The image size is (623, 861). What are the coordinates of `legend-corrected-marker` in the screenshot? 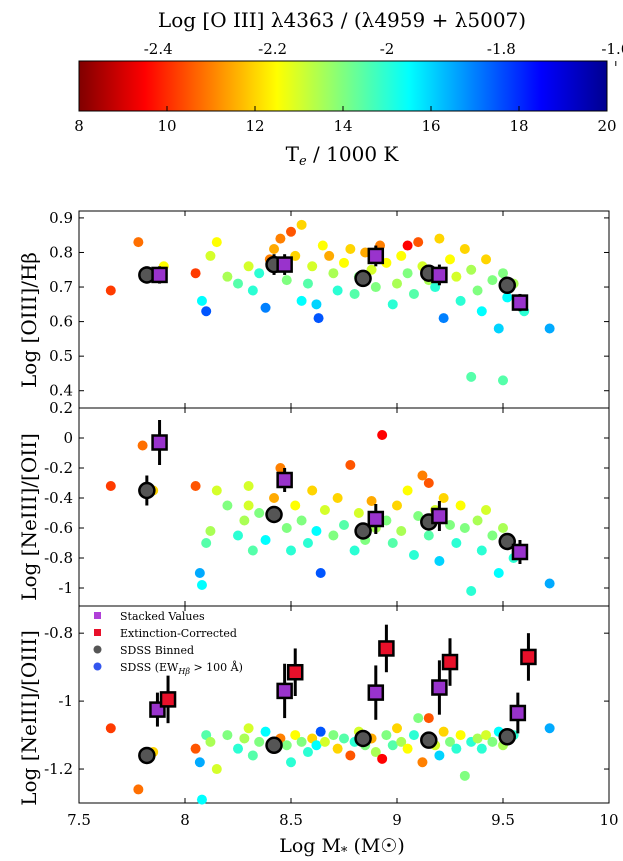 It's located at (97, 632).